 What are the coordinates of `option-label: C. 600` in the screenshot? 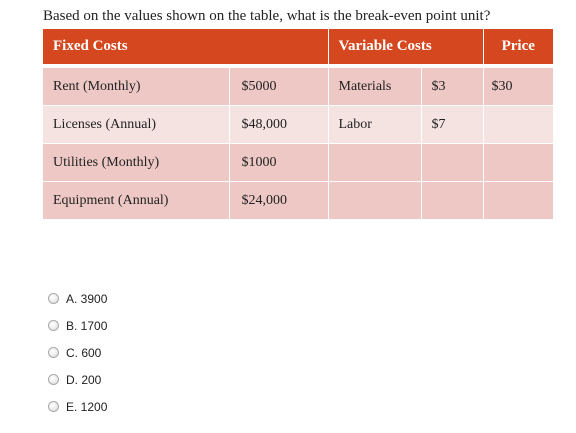 It's located at (84, 352).